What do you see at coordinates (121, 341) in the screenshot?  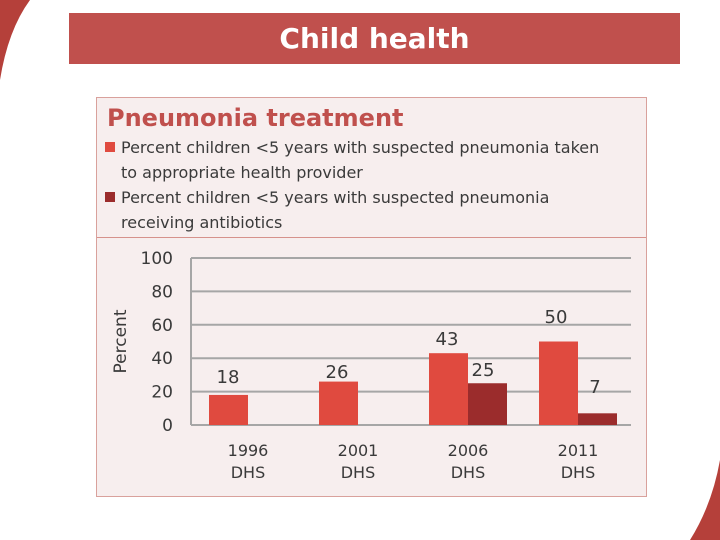 I see `y-axis-label: Percent` at bounding box center [121, 341].